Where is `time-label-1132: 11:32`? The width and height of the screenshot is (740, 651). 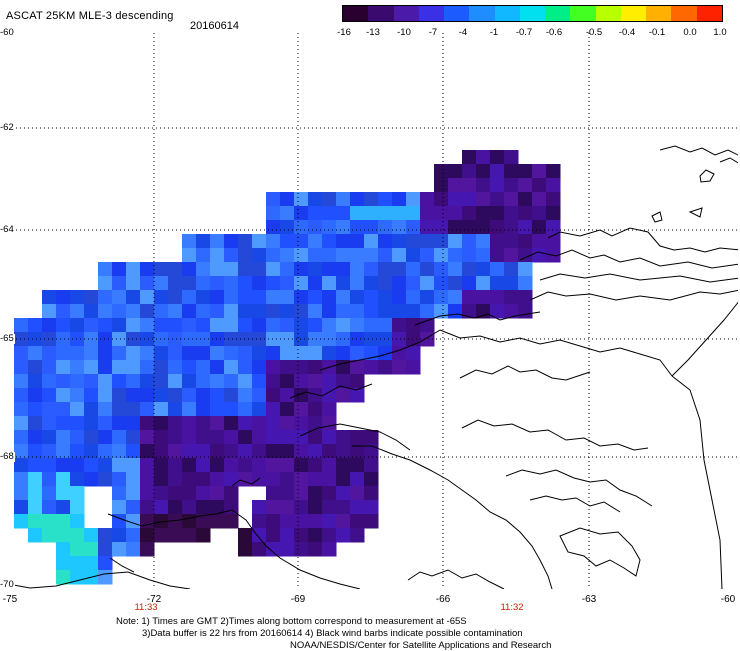 time-label-1132: 11:32 is located at coordinates (512, 607).